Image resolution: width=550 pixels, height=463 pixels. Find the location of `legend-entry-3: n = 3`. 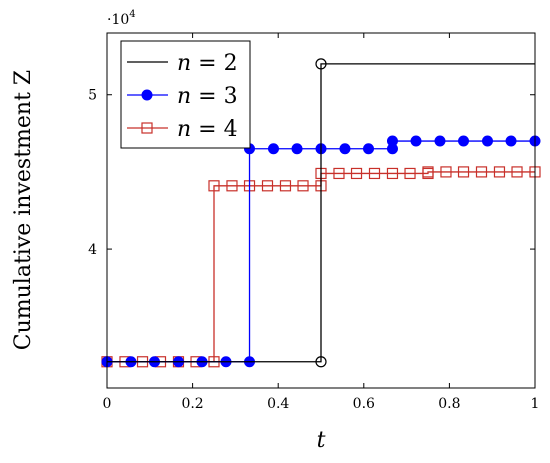

legend-entry-3: n = 3 is located at coordinates (182, 96).